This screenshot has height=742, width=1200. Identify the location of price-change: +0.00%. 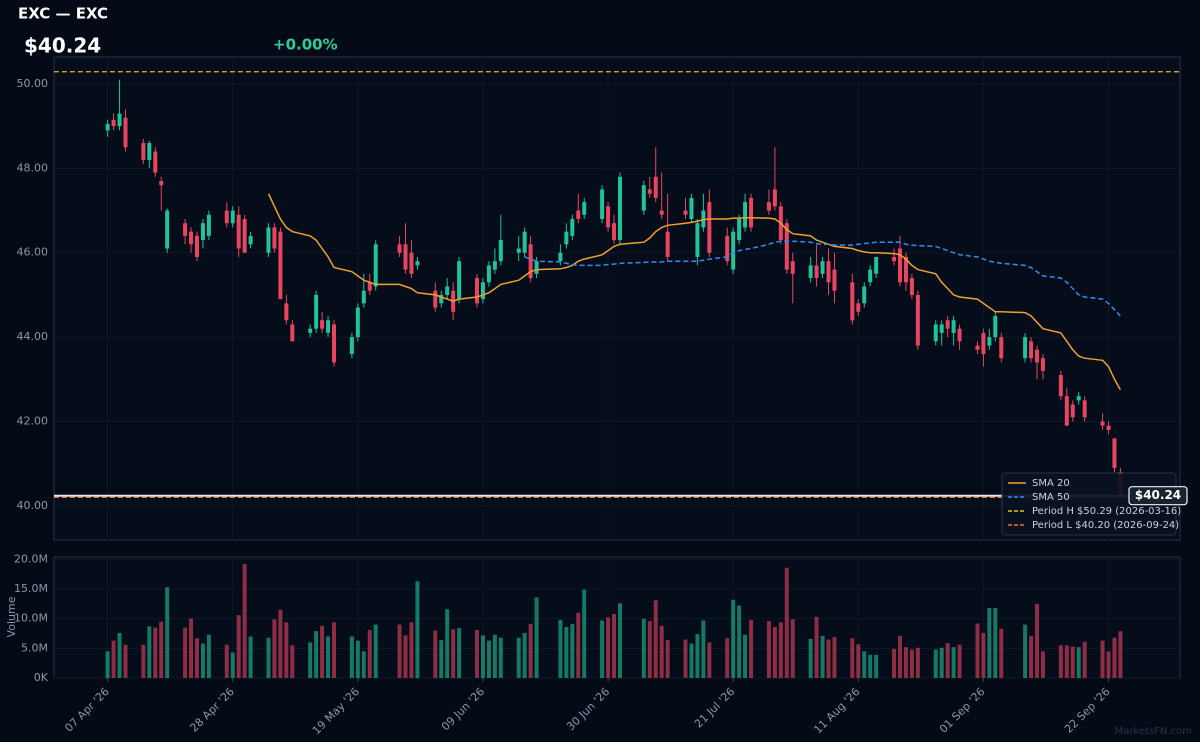
(305, 45).